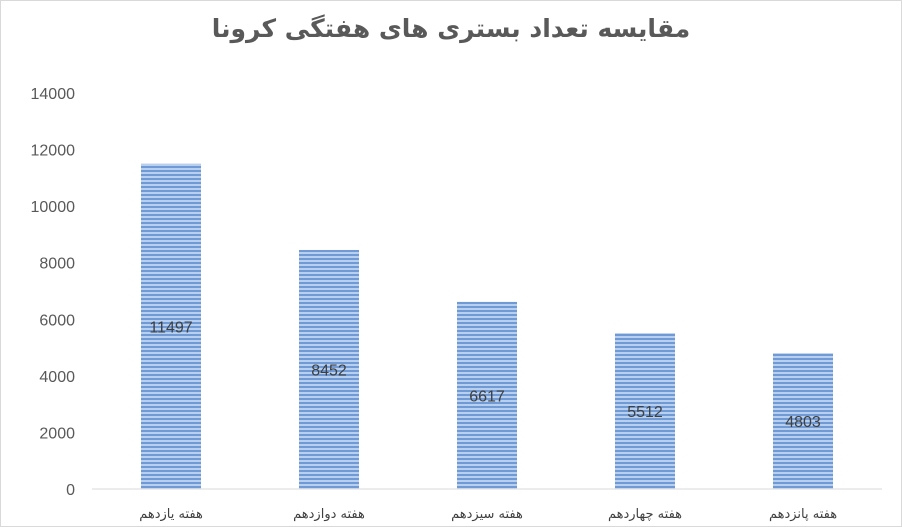 Image resolution: width=902 pixels, height=527 pixels. I want to click on data-label: 6617, so click(487, 396).